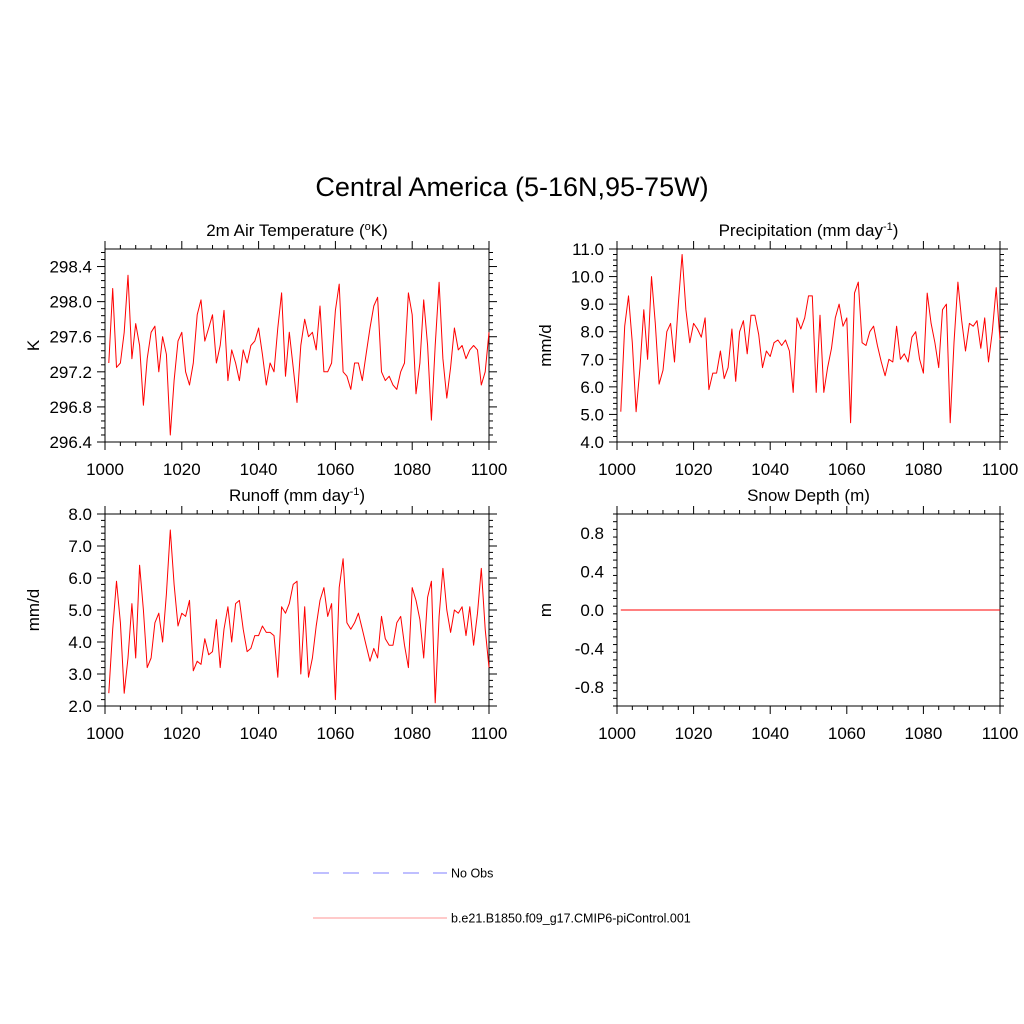 This screenshot has width=1024, height=1024. Describe the element at coordinates (587, 277) in the screenshot. I see `y-tick-label: 10.0` at that location.